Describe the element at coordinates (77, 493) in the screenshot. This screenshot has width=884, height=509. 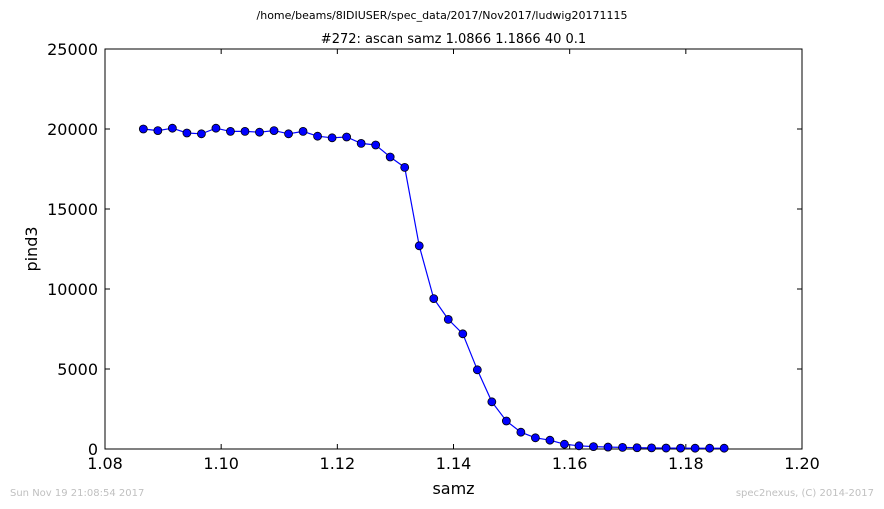
I see `timestamp-footer: Sun Nov 19 21:08:54 2017` at that location.